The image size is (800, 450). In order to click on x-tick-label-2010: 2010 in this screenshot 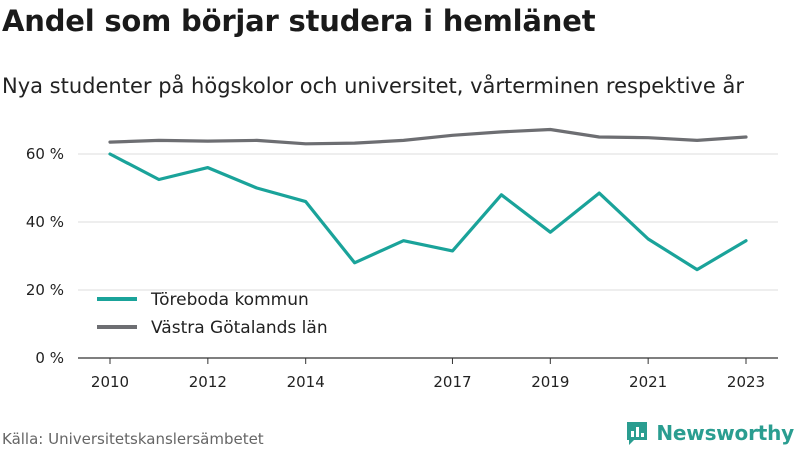, I will do `click(110, 382)`.